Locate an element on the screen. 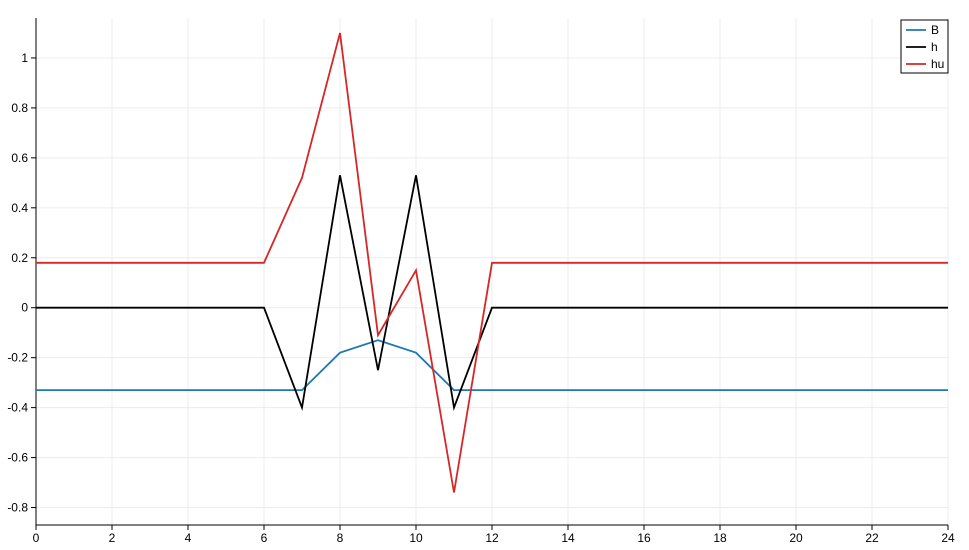  y-tick-label: 0.8 is located at coordinates (19, 108).